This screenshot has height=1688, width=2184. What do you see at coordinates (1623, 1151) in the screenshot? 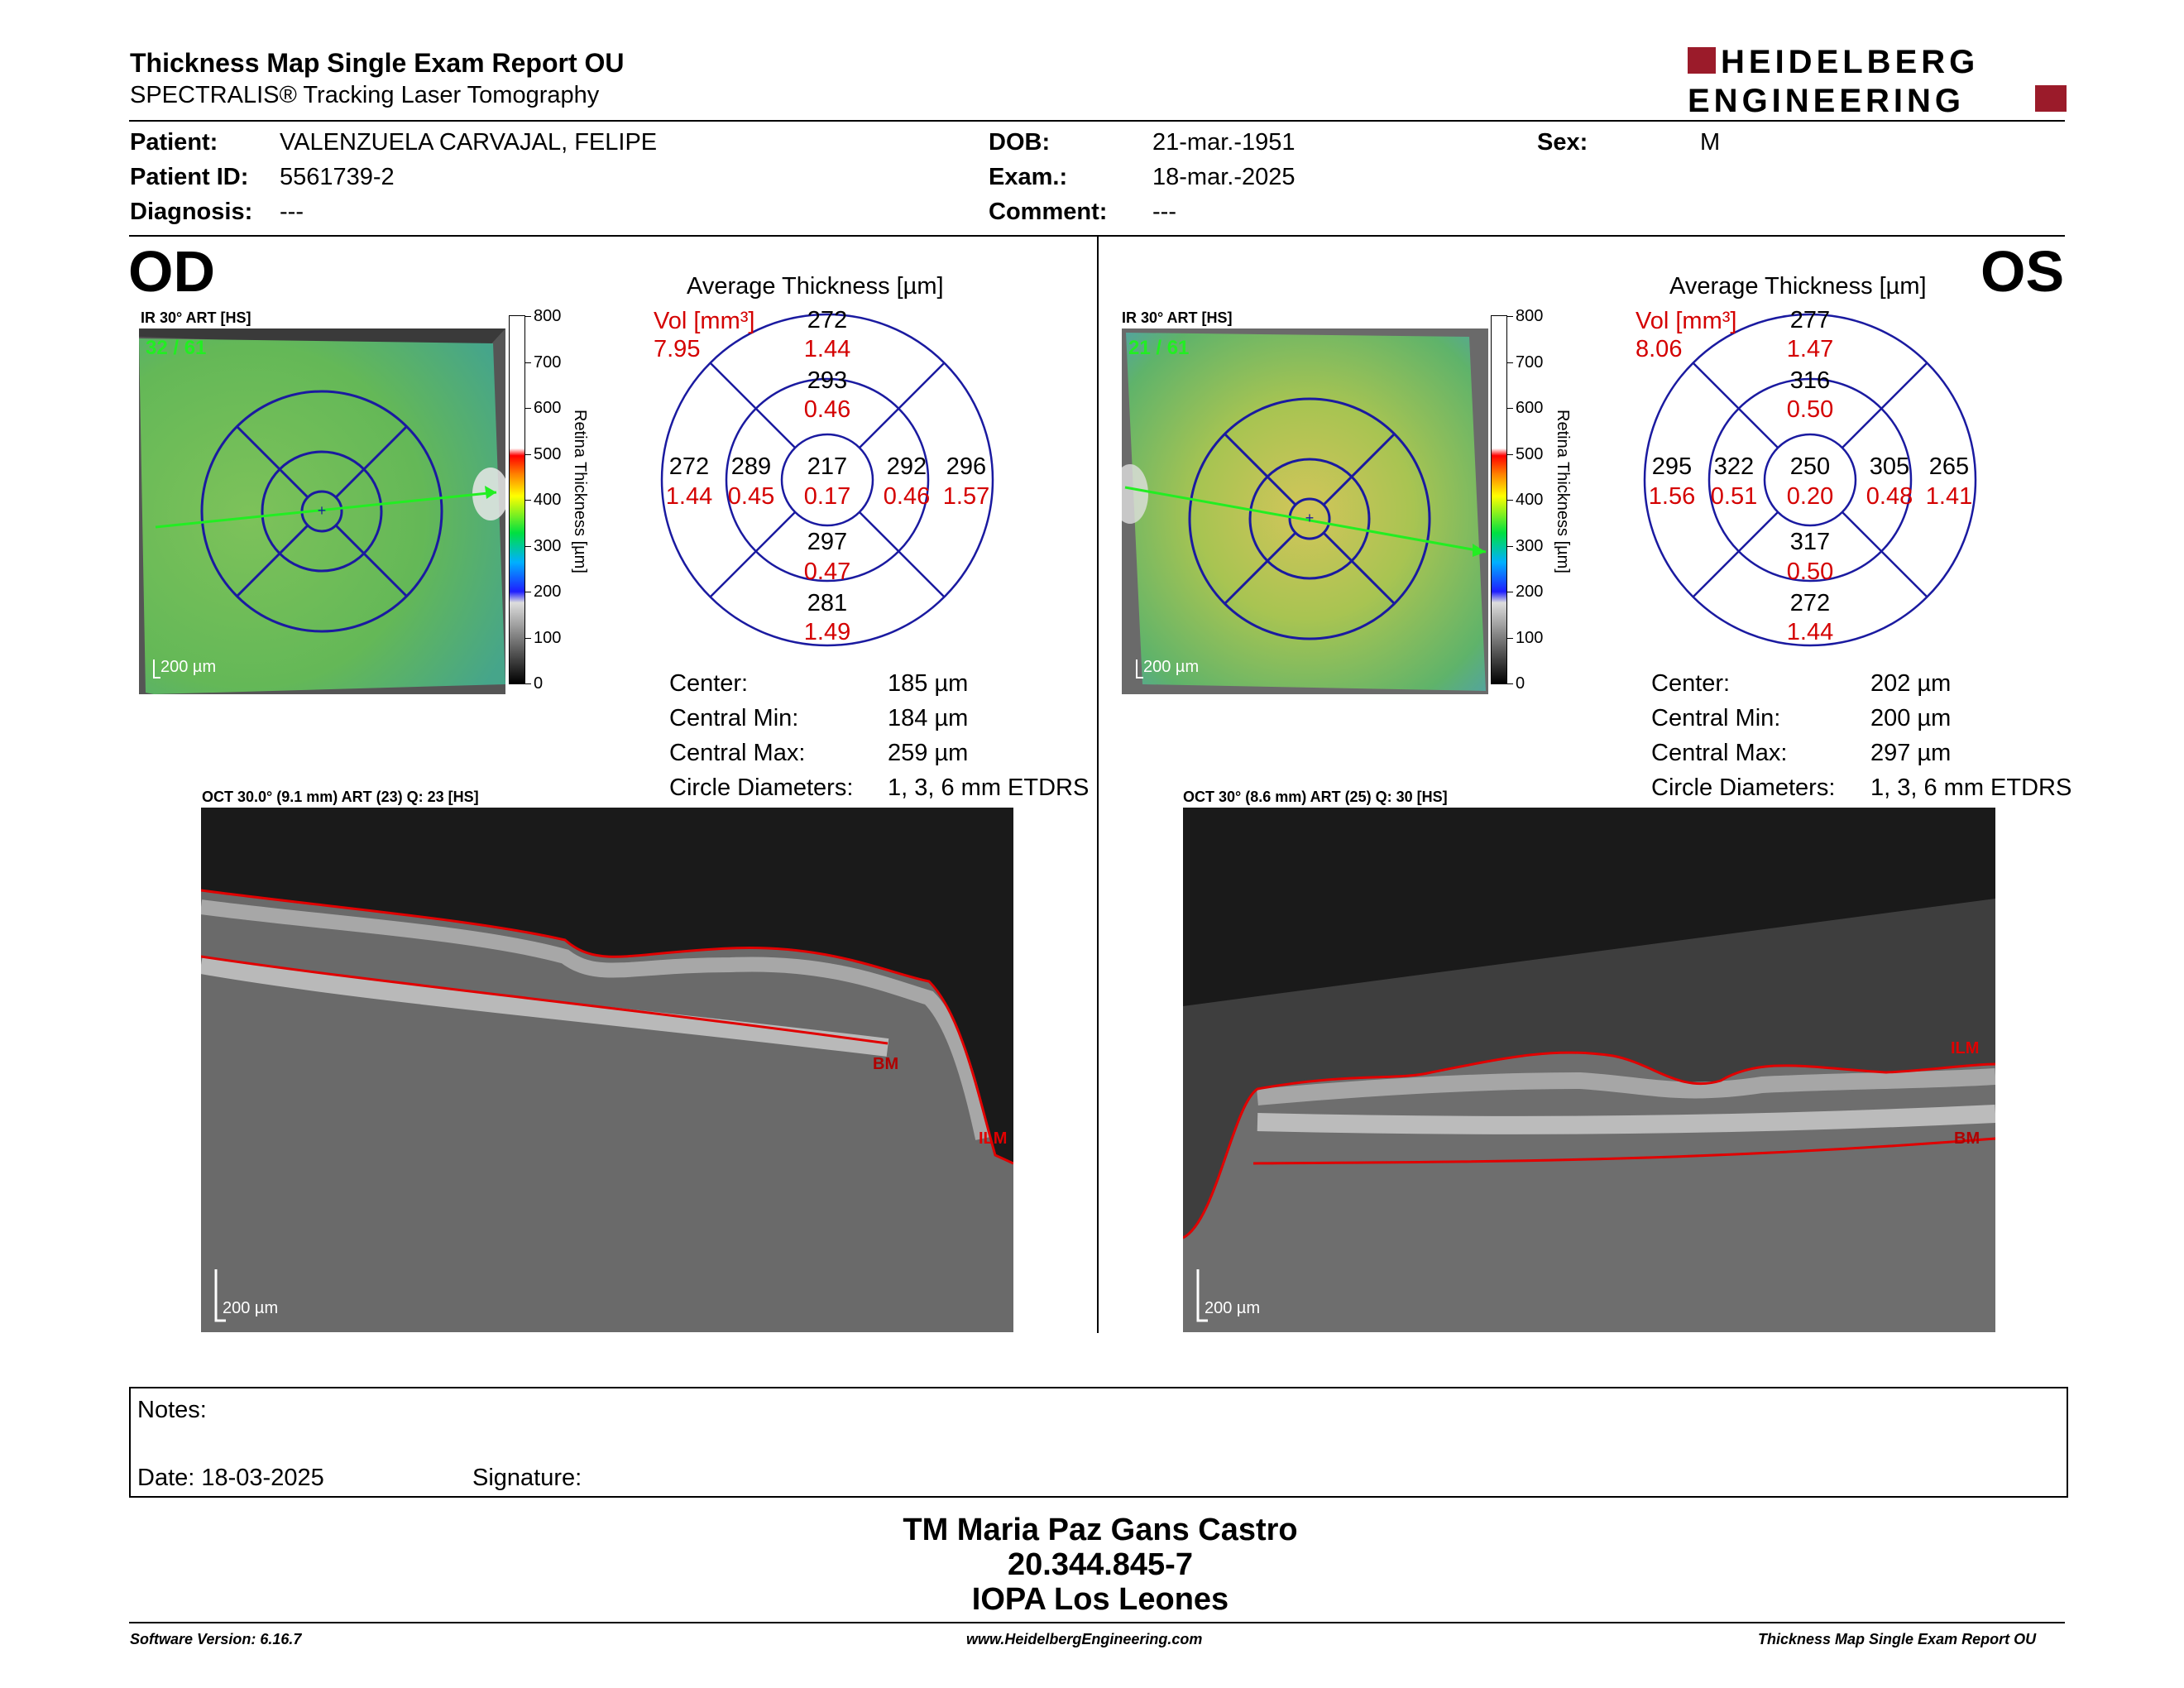
I see `os-bm-line` at bounding box center [1623, 1151].